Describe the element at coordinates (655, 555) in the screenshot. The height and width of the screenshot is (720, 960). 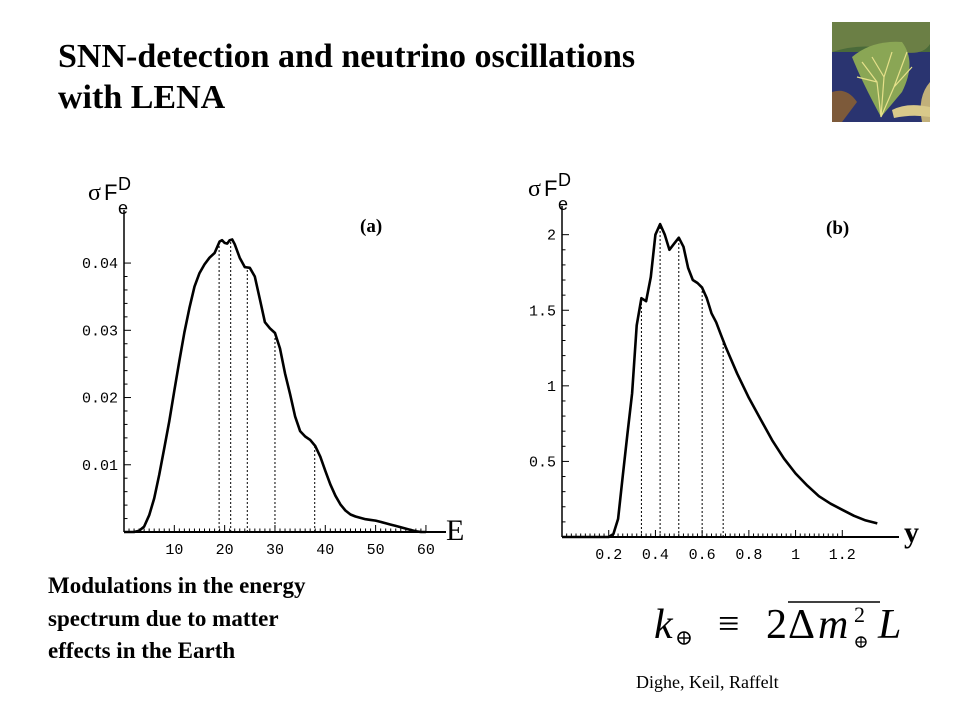
I see `x-tick-label: 0.4` at that location.